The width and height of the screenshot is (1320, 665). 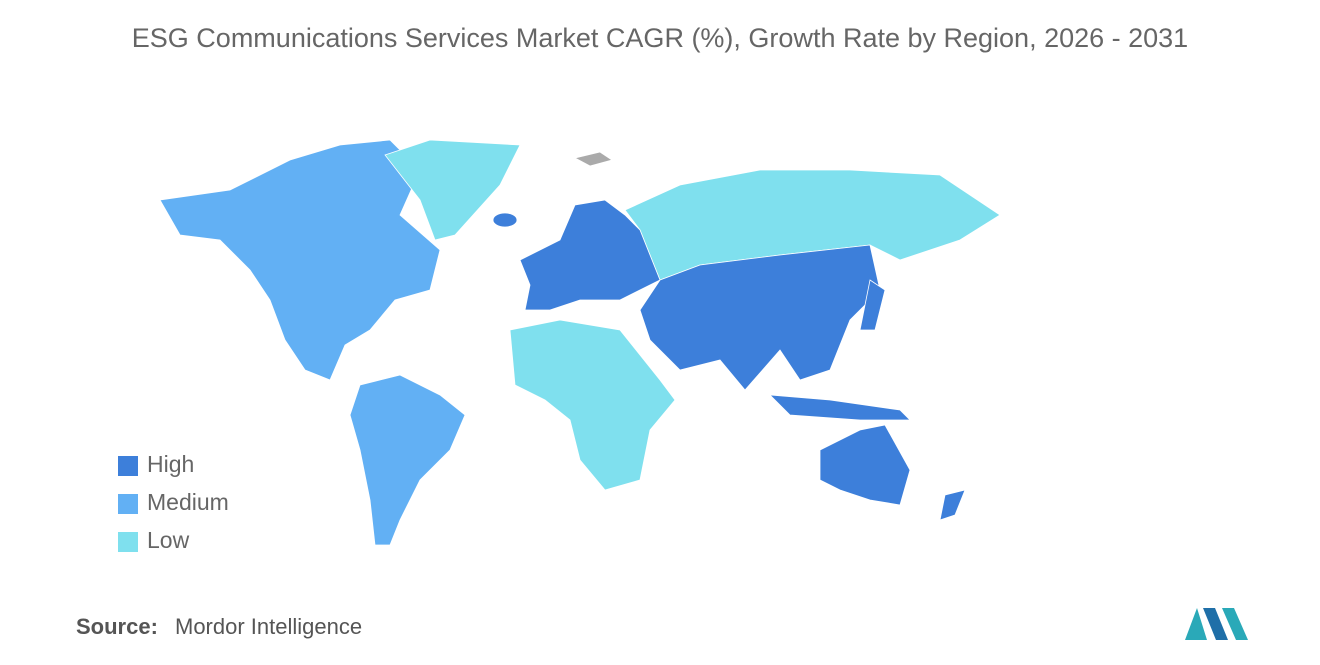 What do you see at coordinates (593, 159) in the screenshot?
I see `no-data-shape` at bounding box center [593, 159].